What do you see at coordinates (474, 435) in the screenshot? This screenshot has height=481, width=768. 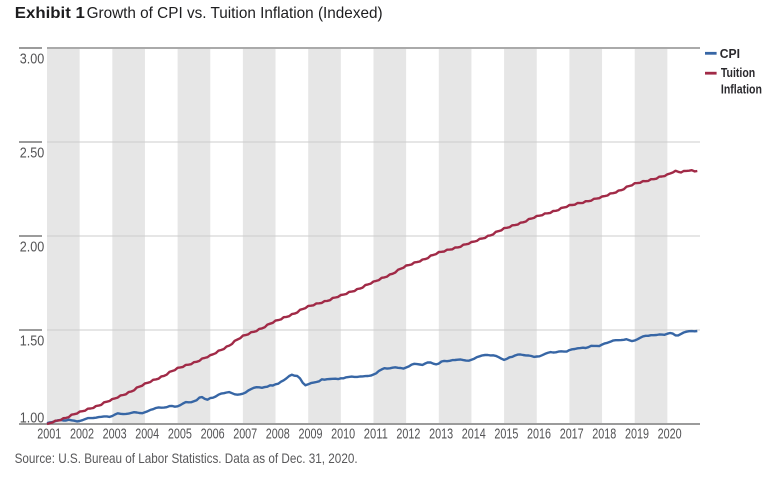 I see `svg-text: 2014` at bounding box center [474, 435].